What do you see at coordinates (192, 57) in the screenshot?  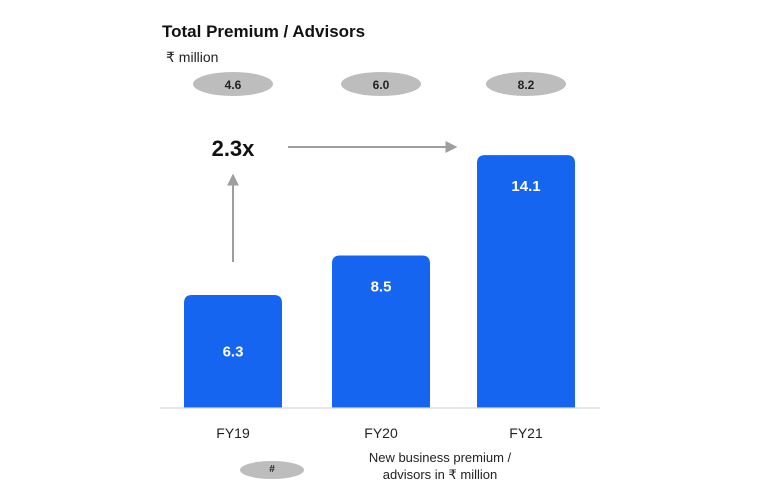 I see `chart-subtitle: ₹ million` at bounding box center [192, 57].